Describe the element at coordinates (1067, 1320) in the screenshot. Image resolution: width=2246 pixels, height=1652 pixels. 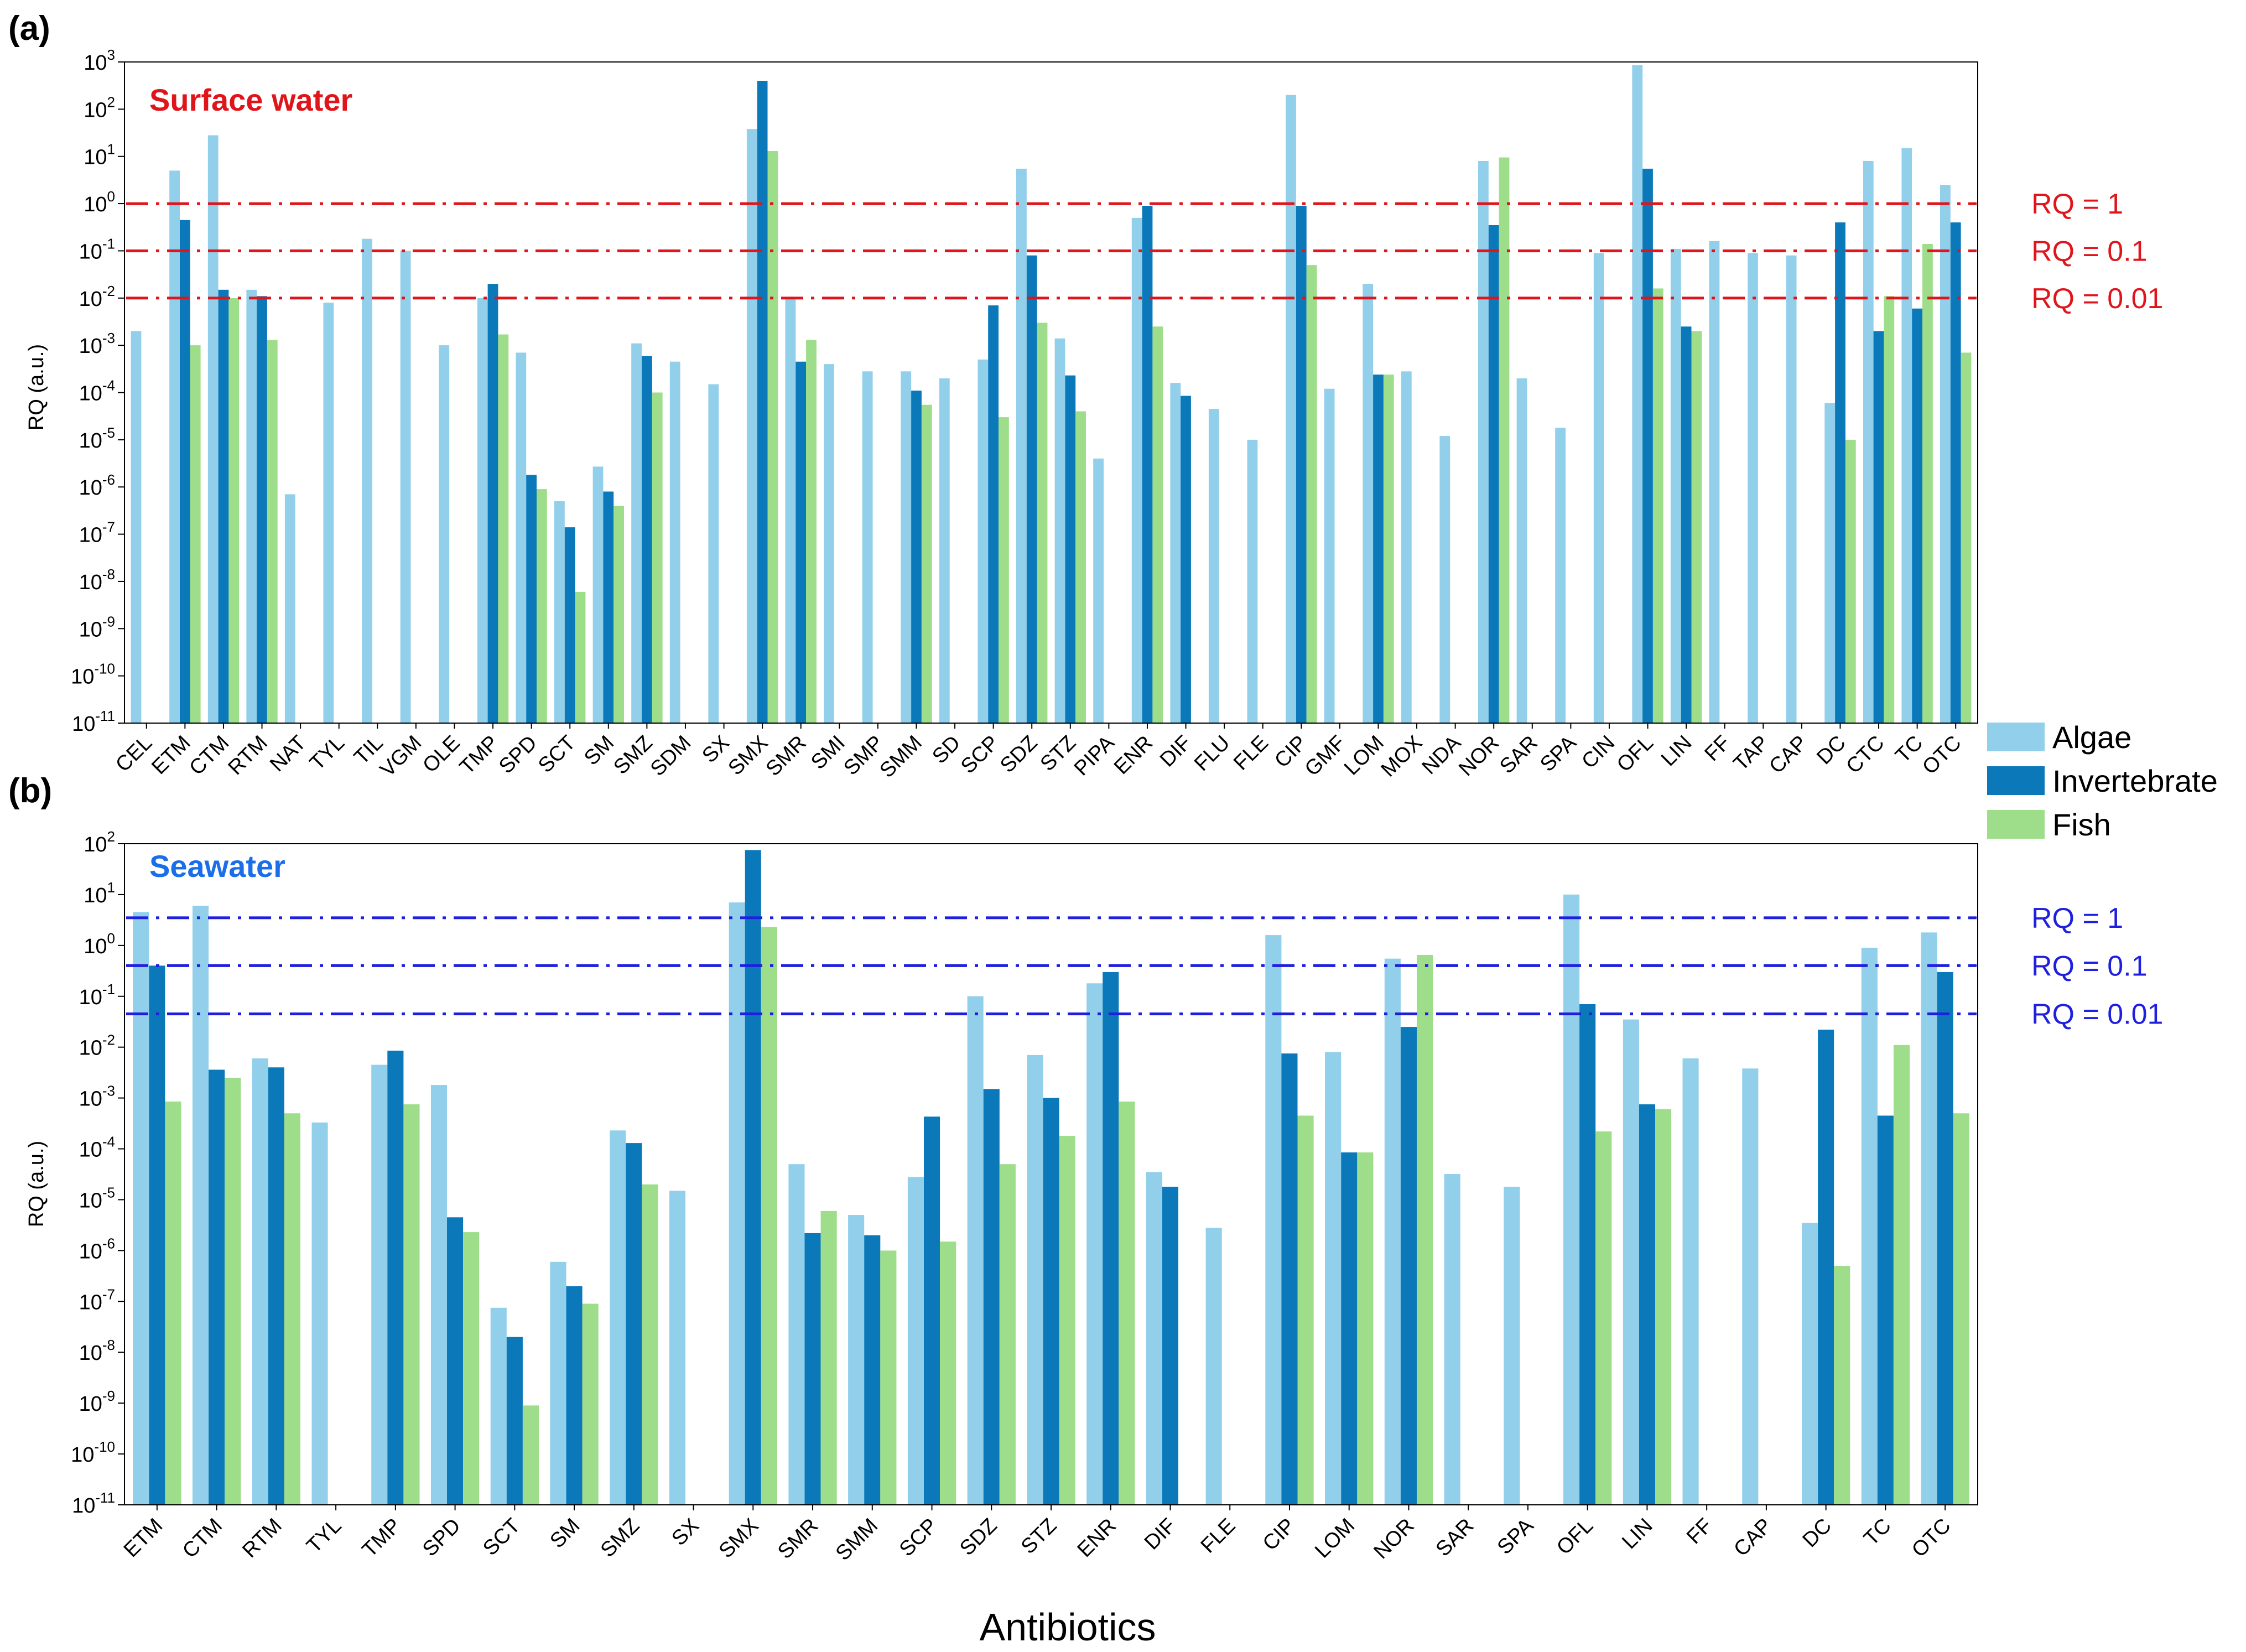
I see `bar-stz-fish` at that location.